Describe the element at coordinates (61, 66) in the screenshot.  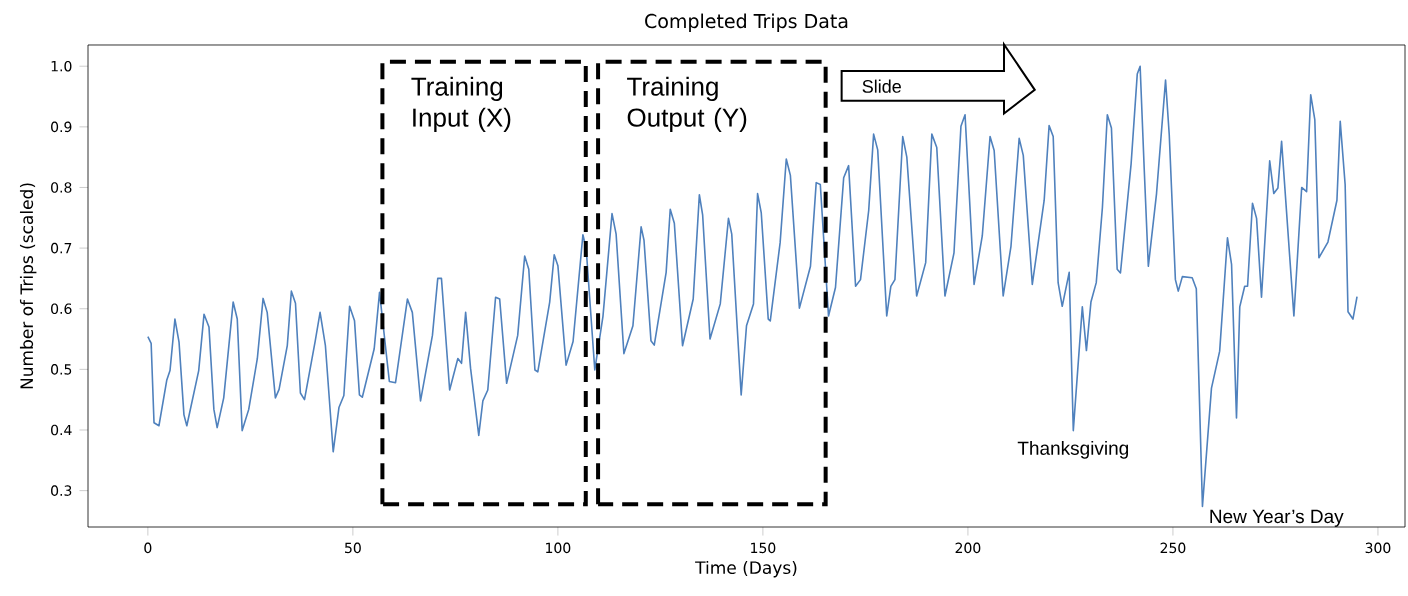
I see `y-tick-label: 1.0` at that location.